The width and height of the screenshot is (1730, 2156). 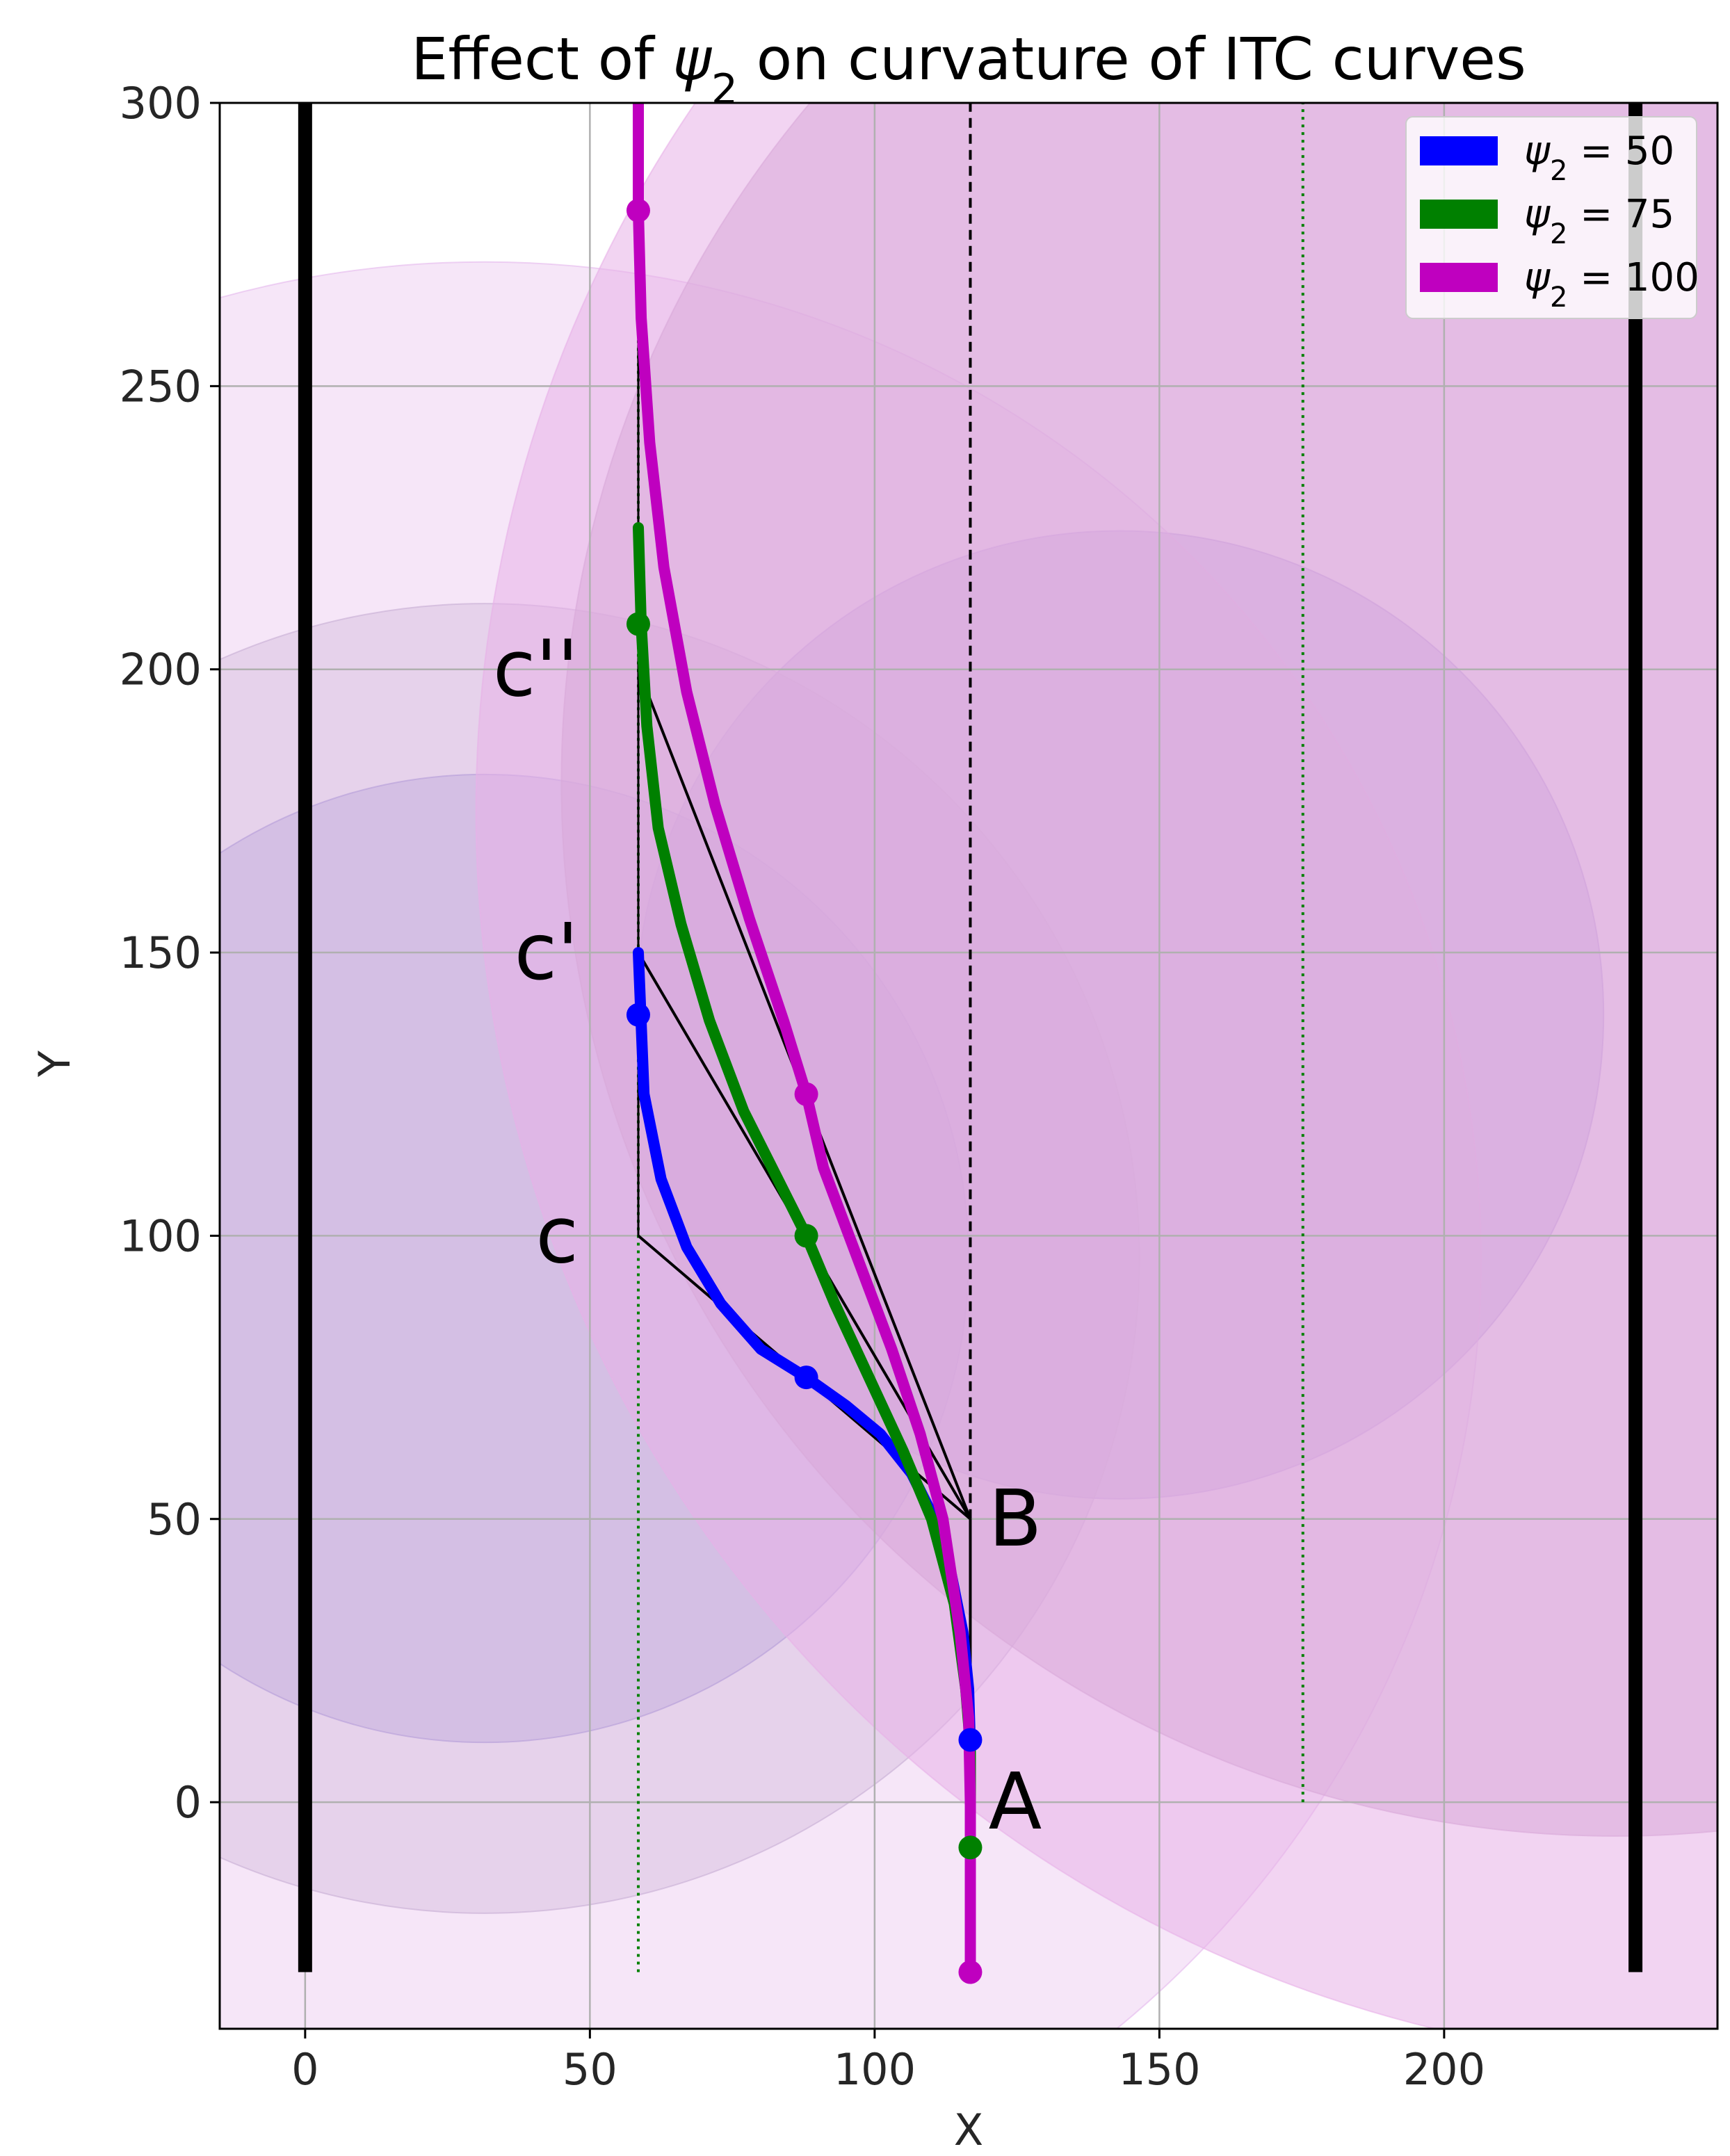 What do you see at coordinates (1599, 158) in the screenshot?
I see `legend-label-1: ψ2 = 50` at bounding box center [1599, 158].